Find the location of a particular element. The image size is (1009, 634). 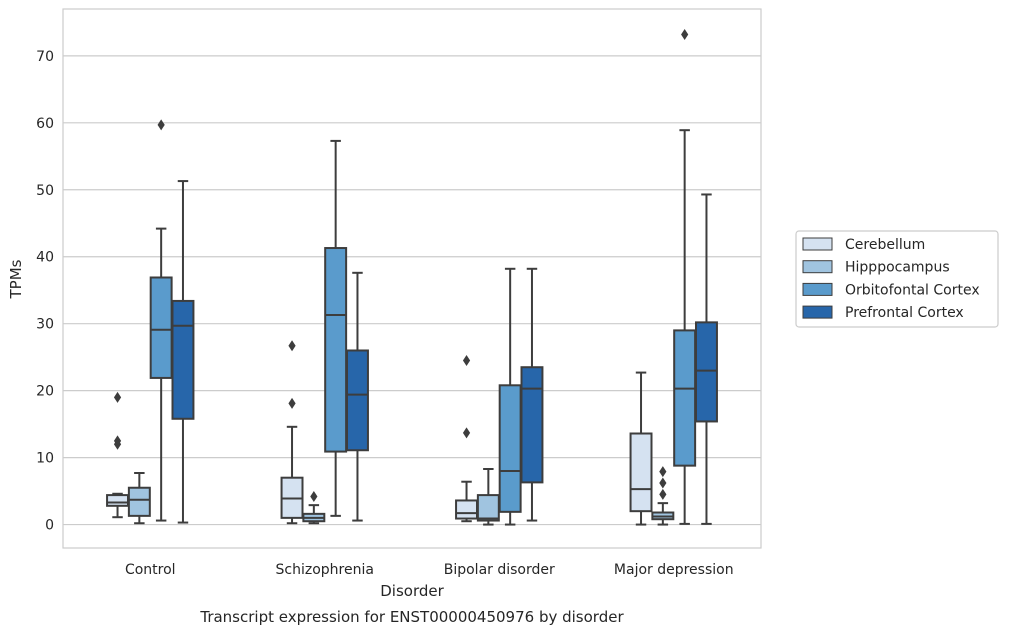

legend-frame is located at coordinates (897, 279).